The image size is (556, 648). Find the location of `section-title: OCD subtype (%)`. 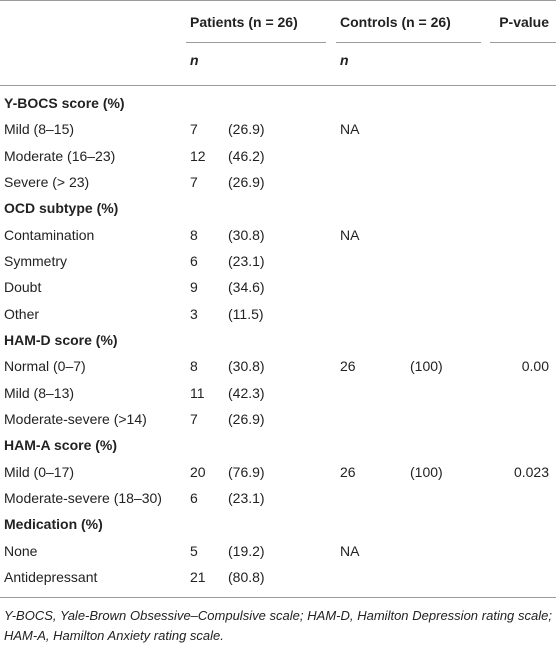

section-title: OCD subtype (%) is located at coordinates (61, 208).